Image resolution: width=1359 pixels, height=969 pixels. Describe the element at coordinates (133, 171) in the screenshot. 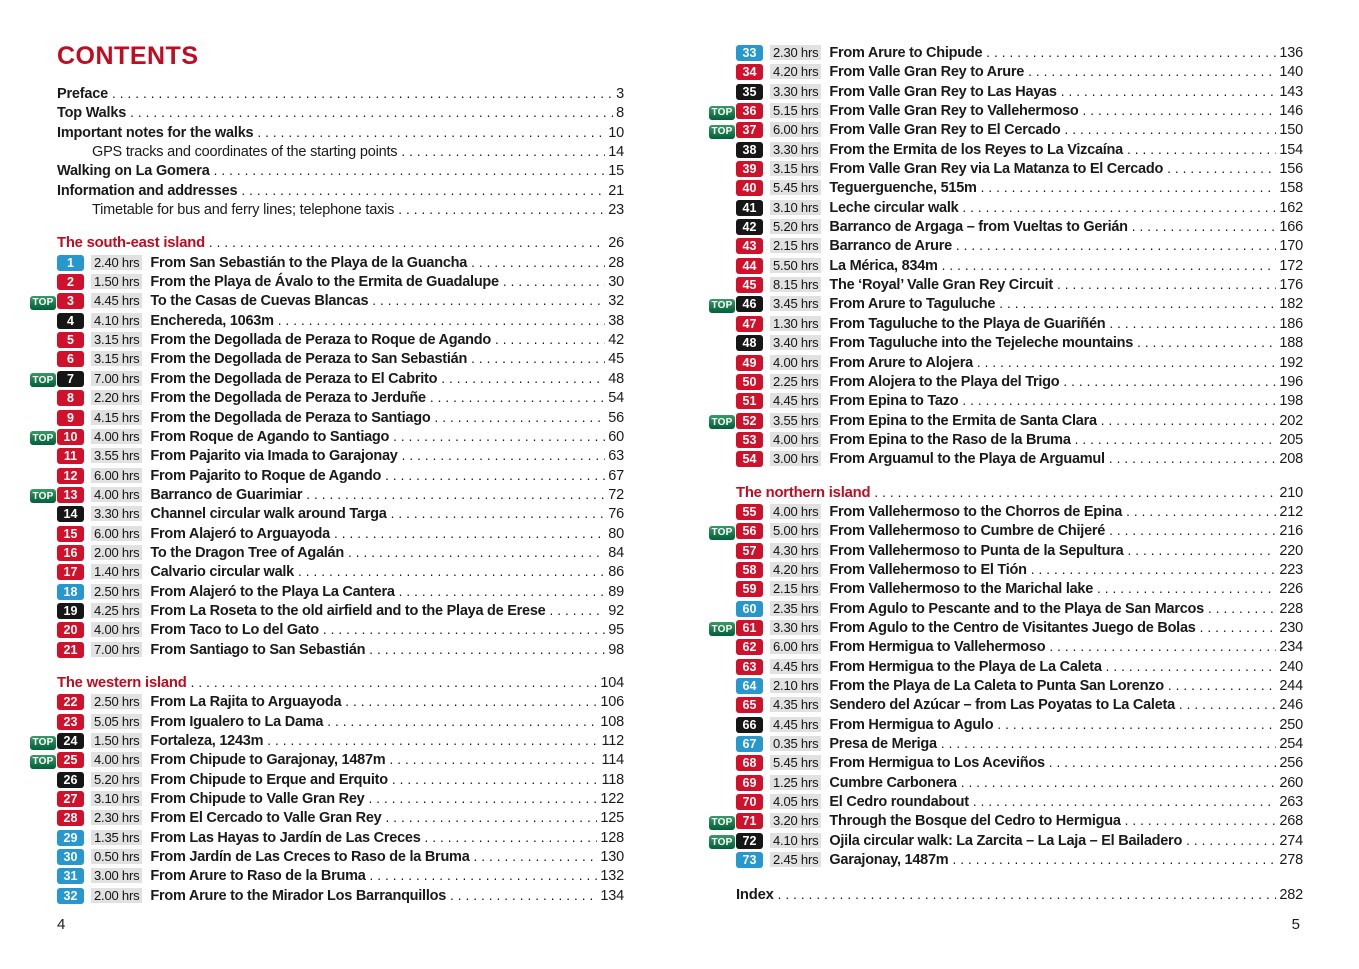

I see `front-matter-label: Walking on La Gomera` at that location.